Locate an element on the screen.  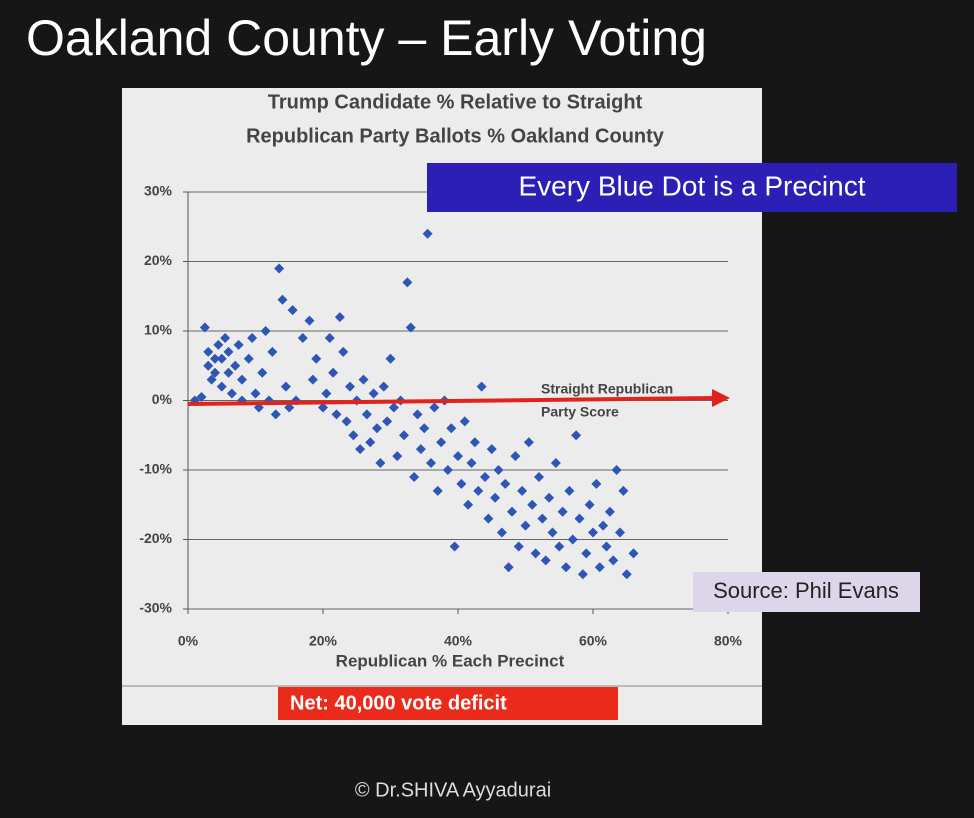
y-tick-label: -30% is located at coordinates (155, 608).